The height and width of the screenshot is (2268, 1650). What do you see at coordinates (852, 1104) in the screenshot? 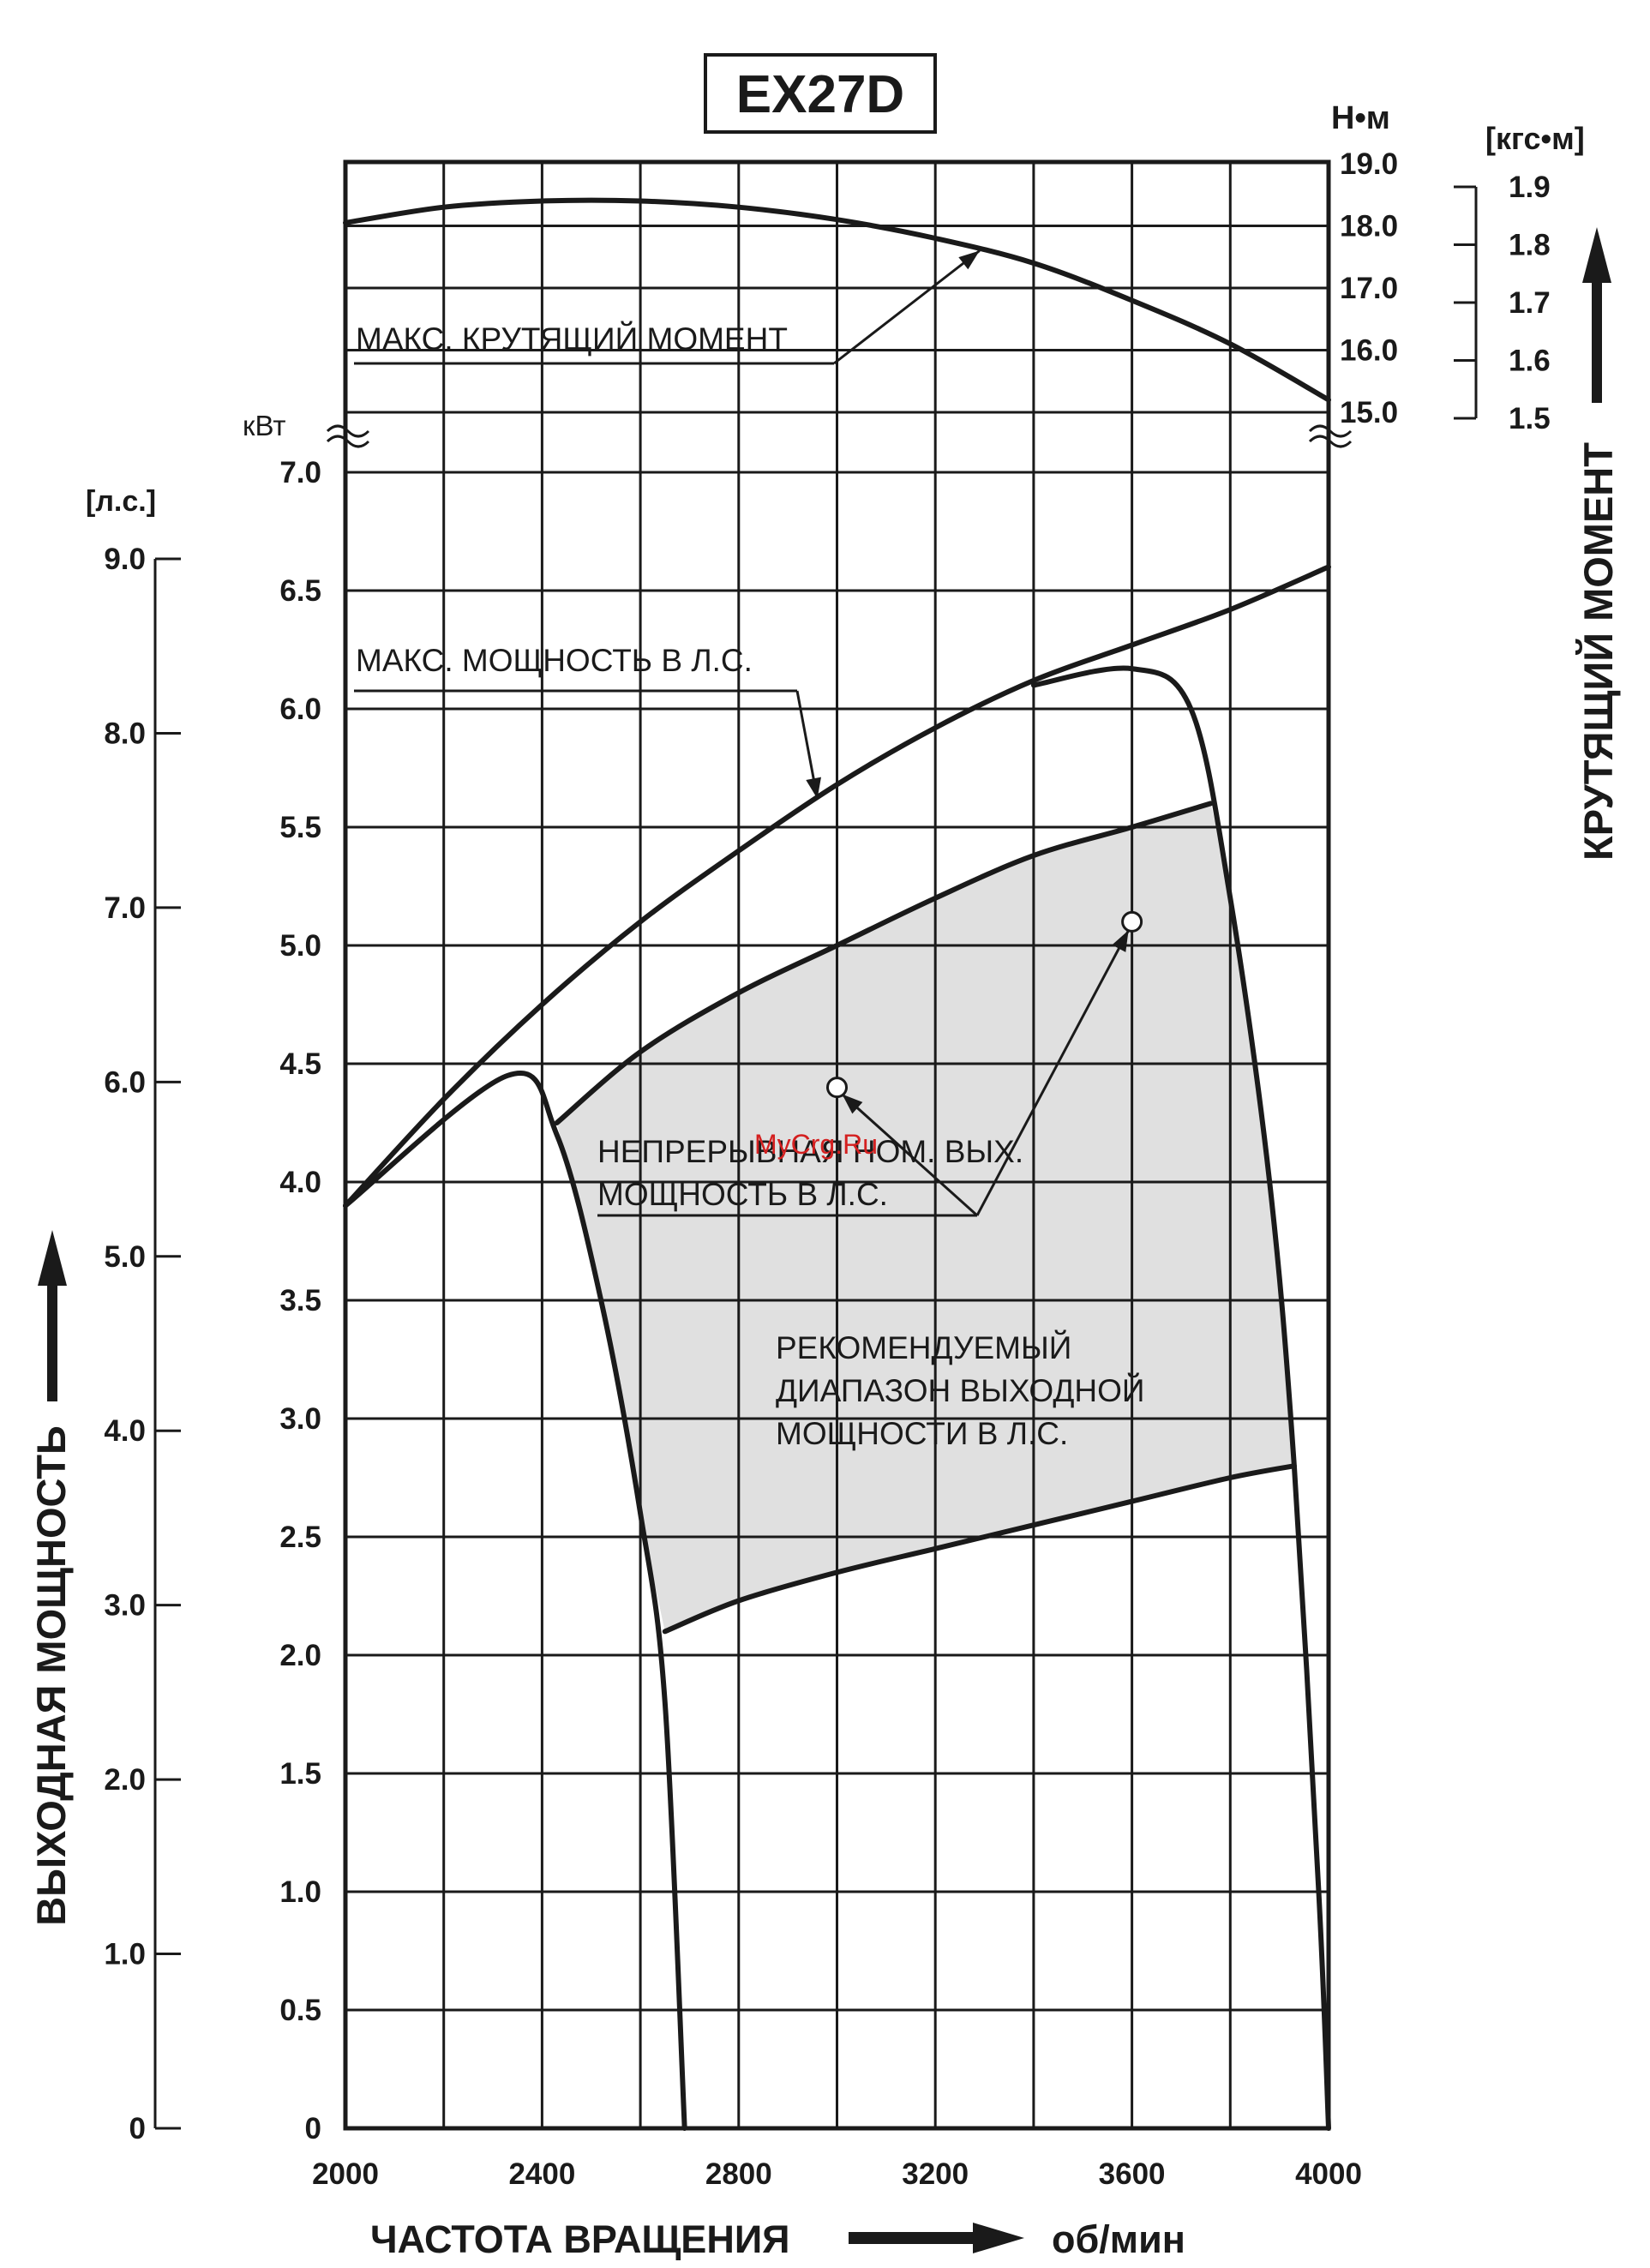
I see `leader-cont-1-head` at bounding box center [852, 1104].